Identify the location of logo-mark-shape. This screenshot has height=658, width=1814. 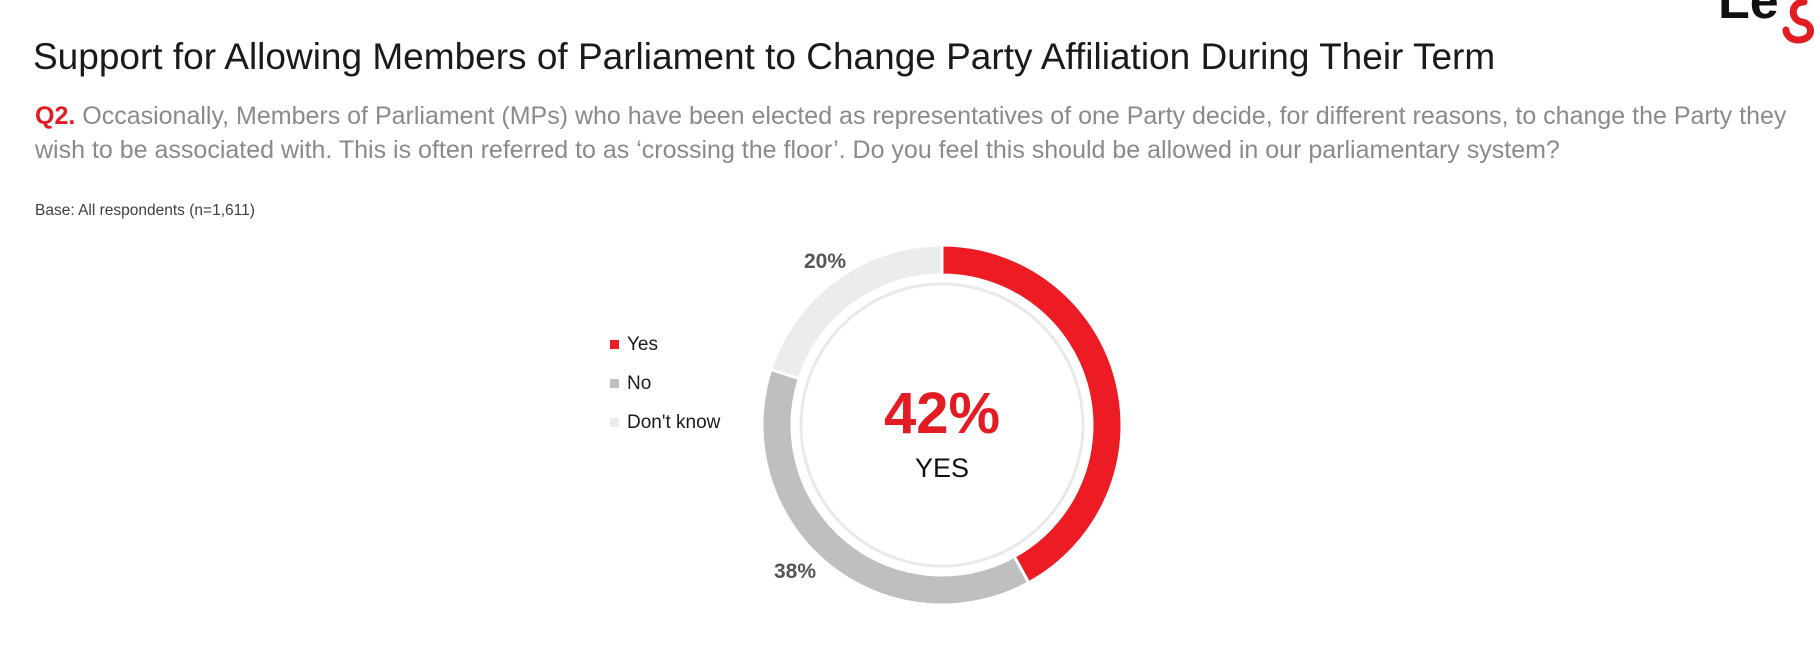
(1798, 22).